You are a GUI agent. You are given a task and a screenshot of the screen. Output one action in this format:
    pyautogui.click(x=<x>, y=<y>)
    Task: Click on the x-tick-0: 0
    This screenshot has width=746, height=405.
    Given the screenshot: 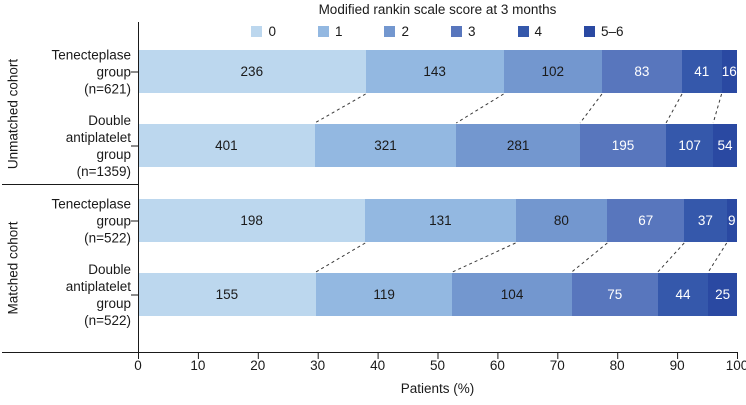 What is the action you would take?
    pyautogui.click(x=138, y=365)
    